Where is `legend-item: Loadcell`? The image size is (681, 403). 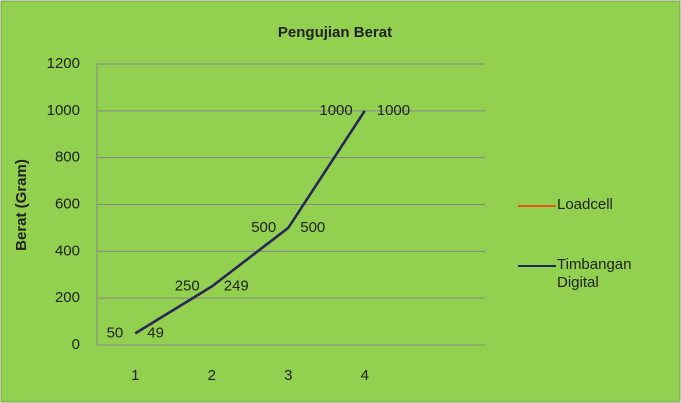
legend-item: Loadcell is located at coordinates (578, 205).